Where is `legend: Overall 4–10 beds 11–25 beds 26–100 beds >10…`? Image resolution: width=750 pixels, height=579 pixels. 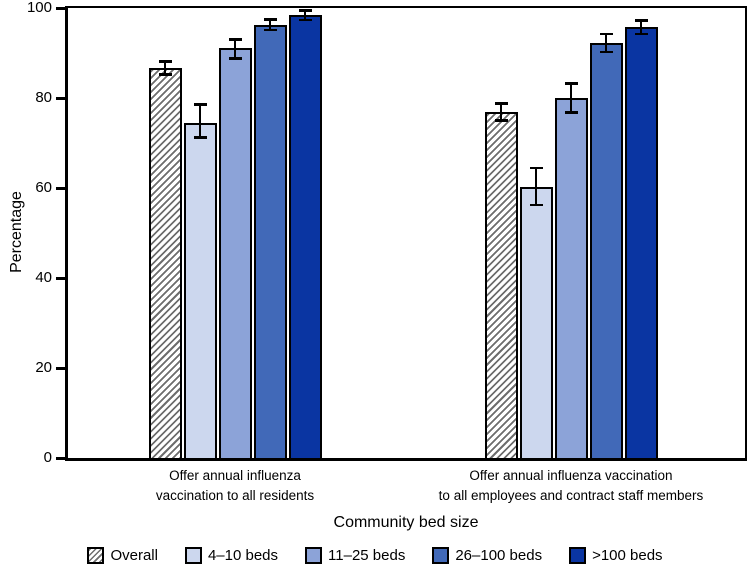 legend: Overall 4–10 beds 11–25 beds 26–100 beds >10… is located at coordinates (375, 555).